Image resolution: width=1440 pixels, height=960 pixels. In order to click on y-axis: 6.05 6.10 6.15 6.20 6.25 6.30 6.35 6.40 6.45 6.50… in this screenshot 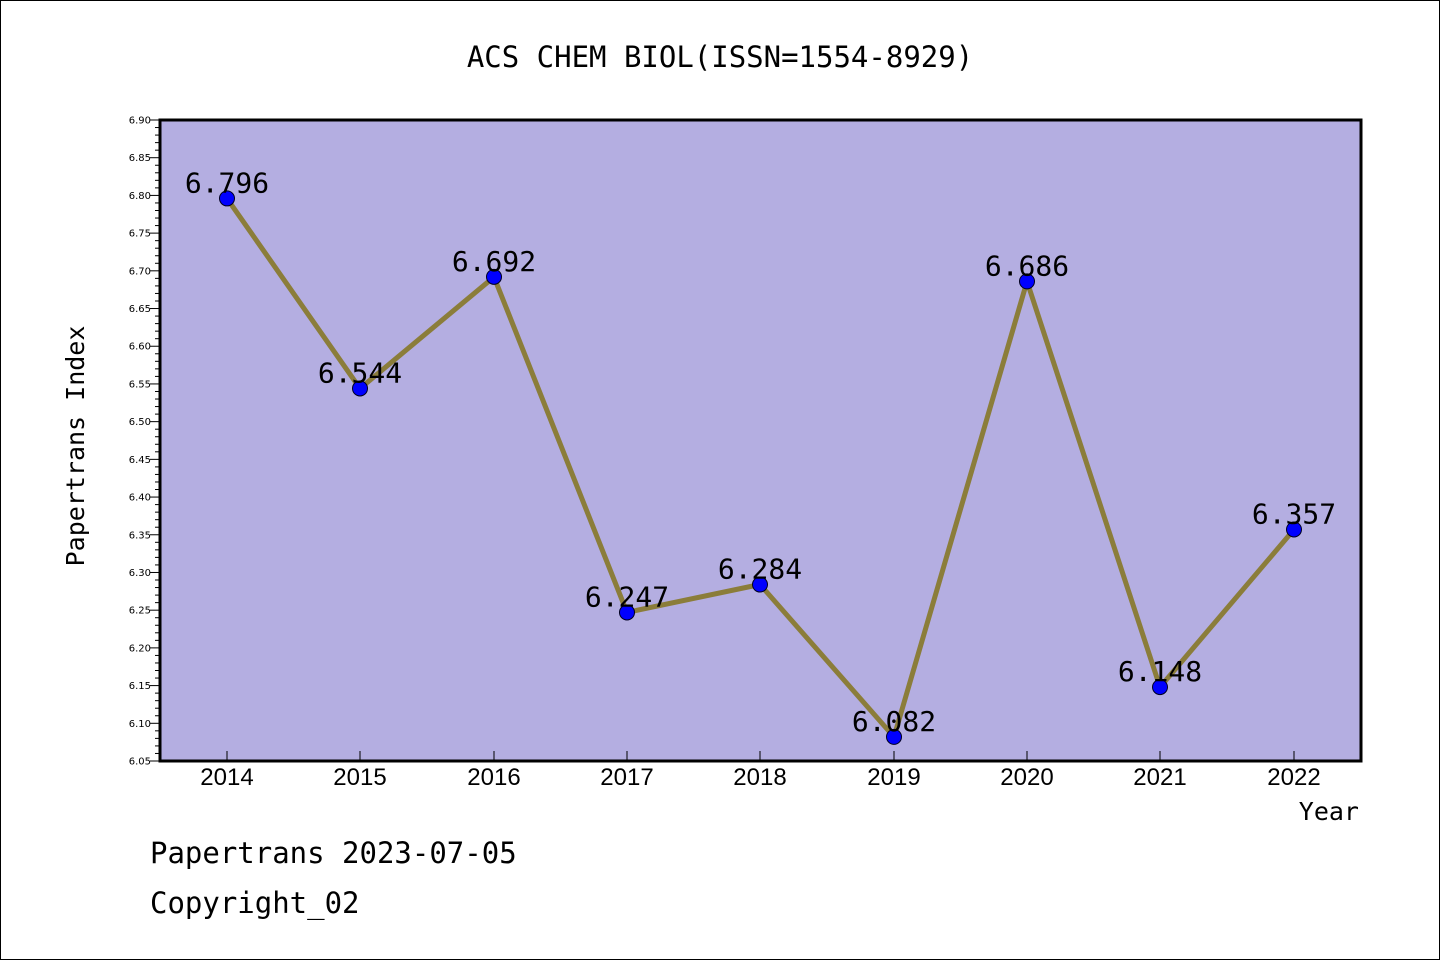, I will do `click(144, 442)`.